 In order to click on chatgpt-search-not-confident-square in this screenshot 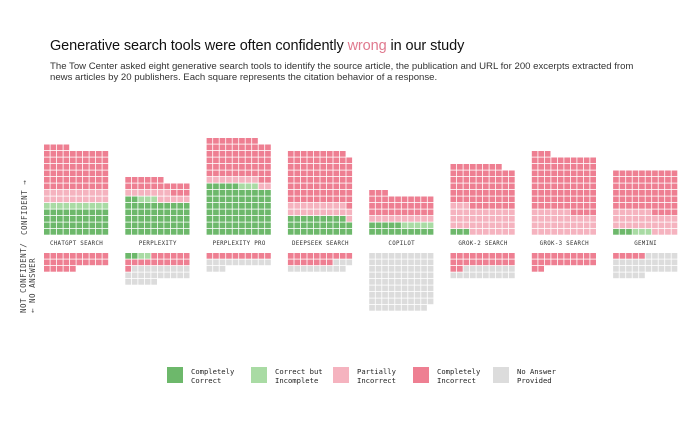, I will do `click(79, 262)`.